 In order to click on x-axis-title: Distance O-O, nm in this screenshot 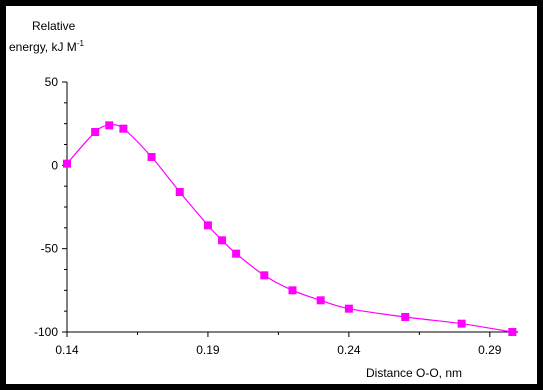, I will do `click(414, 373)`.